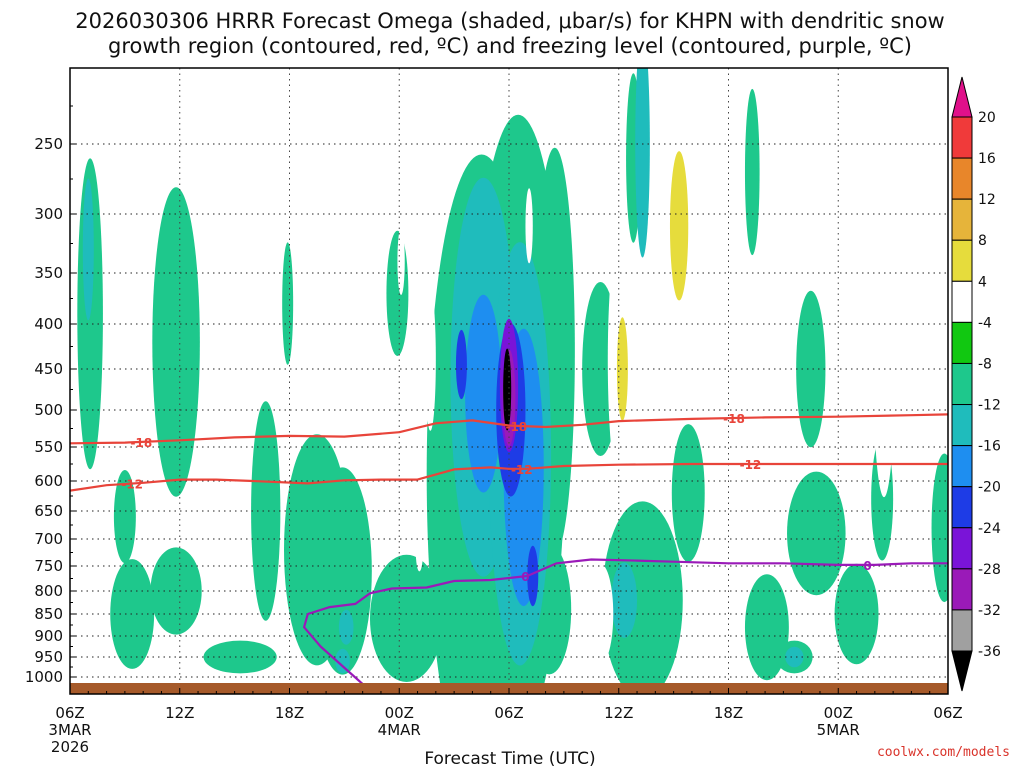 The image size is (1024, 768). What do you see at coordinates (989, 570) in the screenshot?
I see `colorbar-tick-label-11: -28` at bounding box center [989, 570].